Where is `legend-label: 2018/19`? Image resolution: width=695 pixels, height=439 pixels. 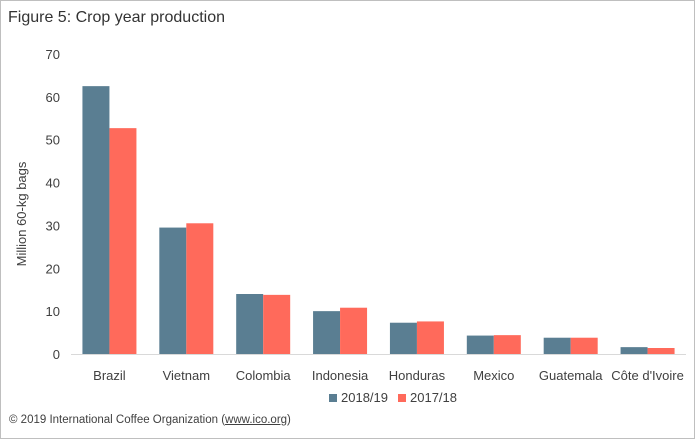
legend-label: 2018/19 is located at coordinates (364, 397).